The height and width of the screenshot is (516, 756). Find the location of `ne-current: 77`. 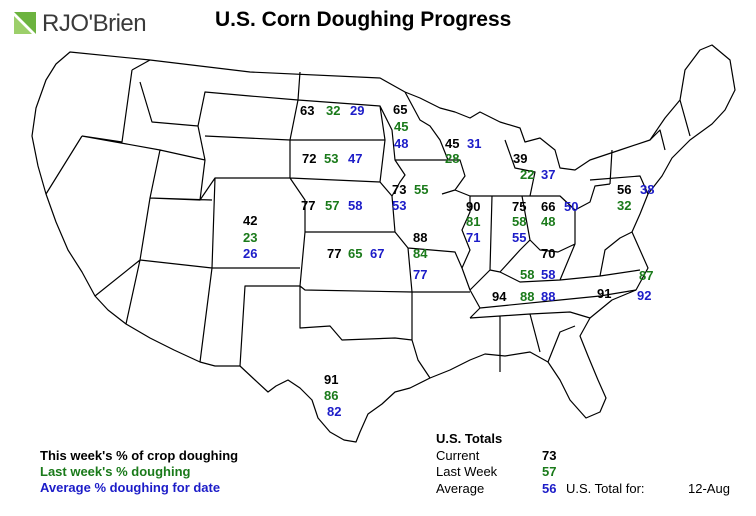

ne-current: 77 is located at coordinates (308, 205).